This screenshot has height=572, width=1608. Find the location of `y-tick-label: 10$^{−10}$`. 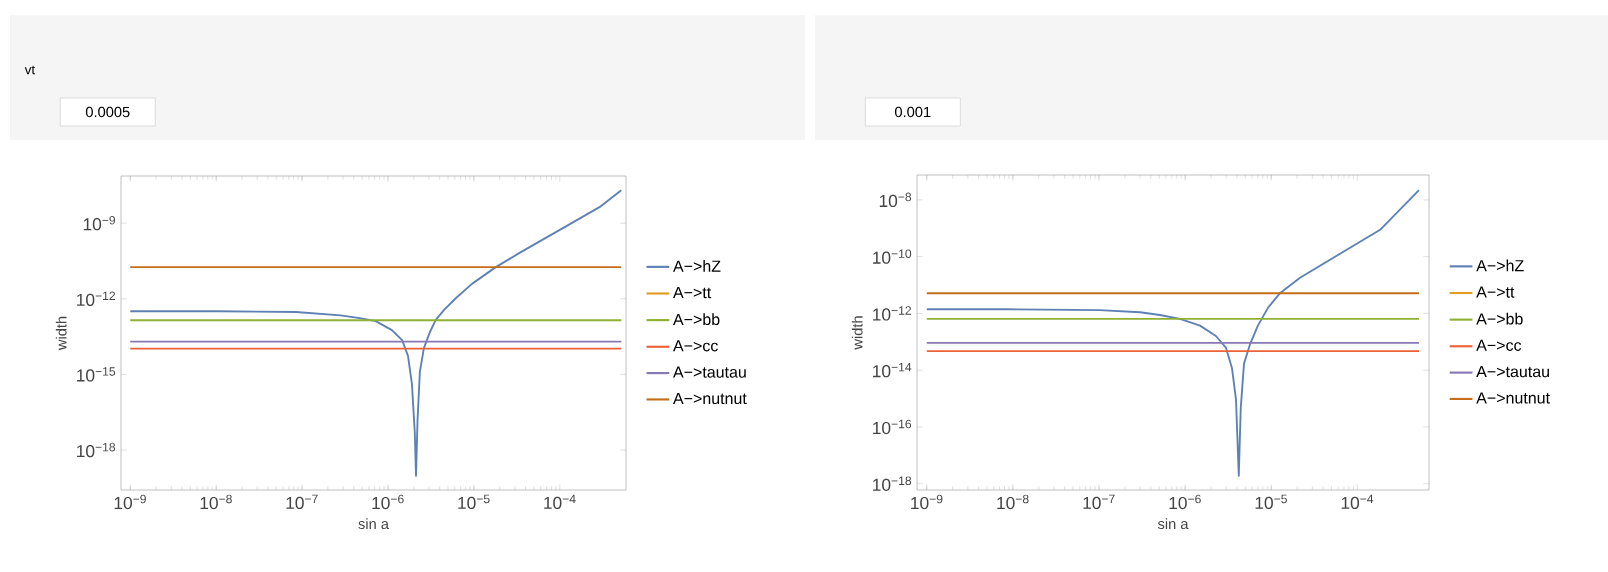

y-tick-label: 10$^{−10}$ is located at coordinates (892, 256).